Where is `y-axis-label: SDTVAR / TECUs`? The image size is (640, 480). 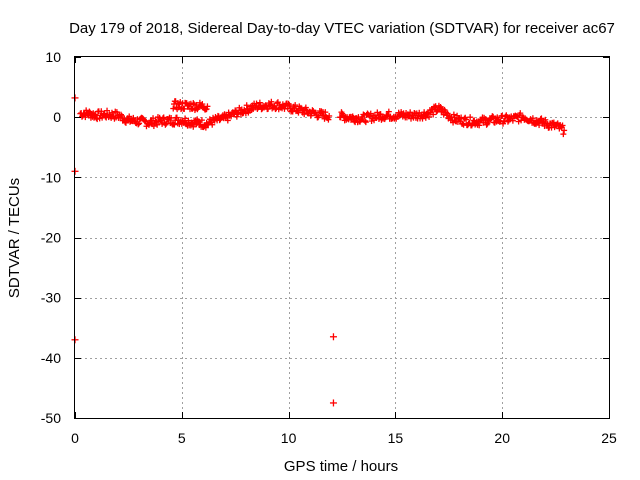 y-axis-label: SDTVAR / TECUs is located at coordinates (14, 238).